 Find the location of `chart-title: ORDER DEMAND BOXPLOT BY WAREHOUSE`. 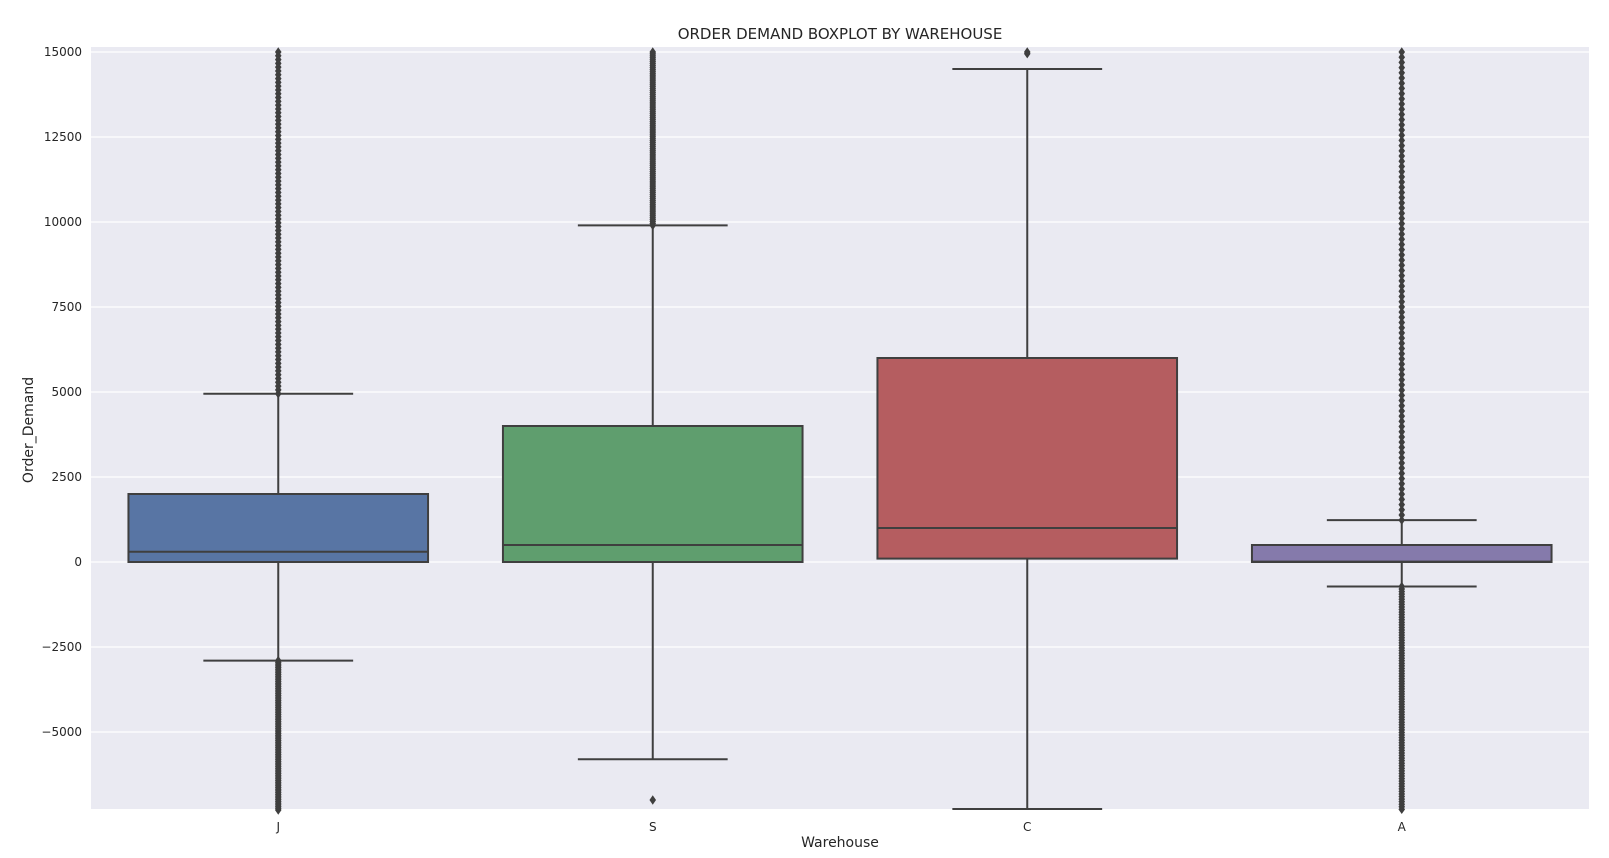

chart-title: ORDER DEMAND BOXPLOT BY WAREHOUSE is located at coordinates (840, 34).